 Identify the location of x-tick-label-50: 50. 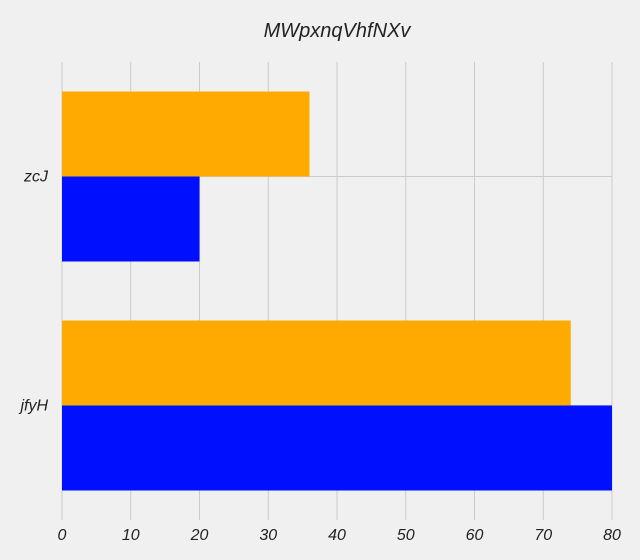
(406, 535).